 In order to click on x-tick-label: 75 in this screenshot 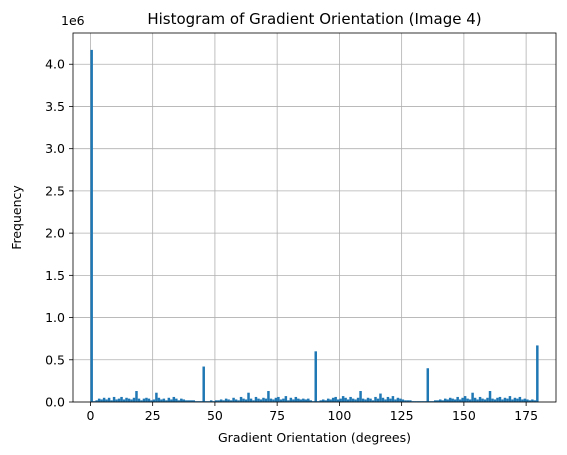, I will do `click(277, 415)`.